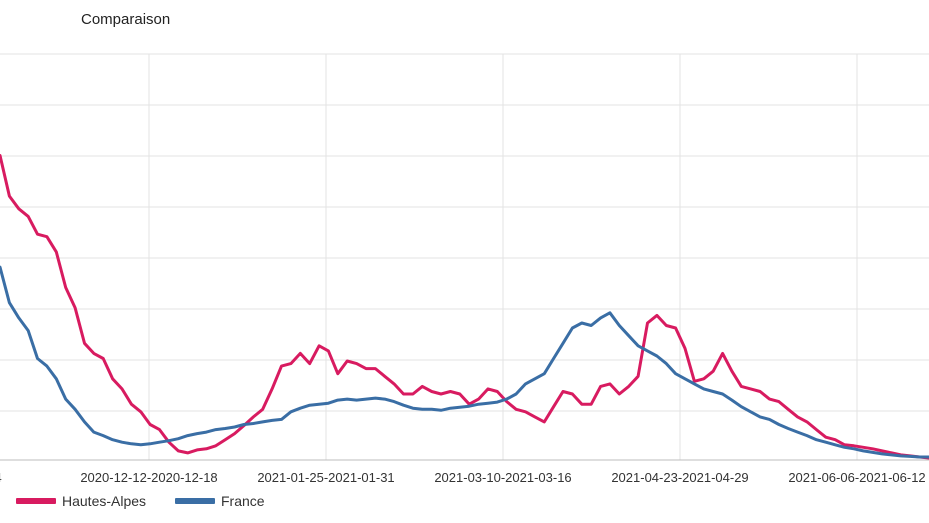 Image resolution: width=929 pixels, height=523 pixels. Describe the element at coordinates (1, 477) in the screenshot. I see `x-tick-label: 2020-11-04` at that location.